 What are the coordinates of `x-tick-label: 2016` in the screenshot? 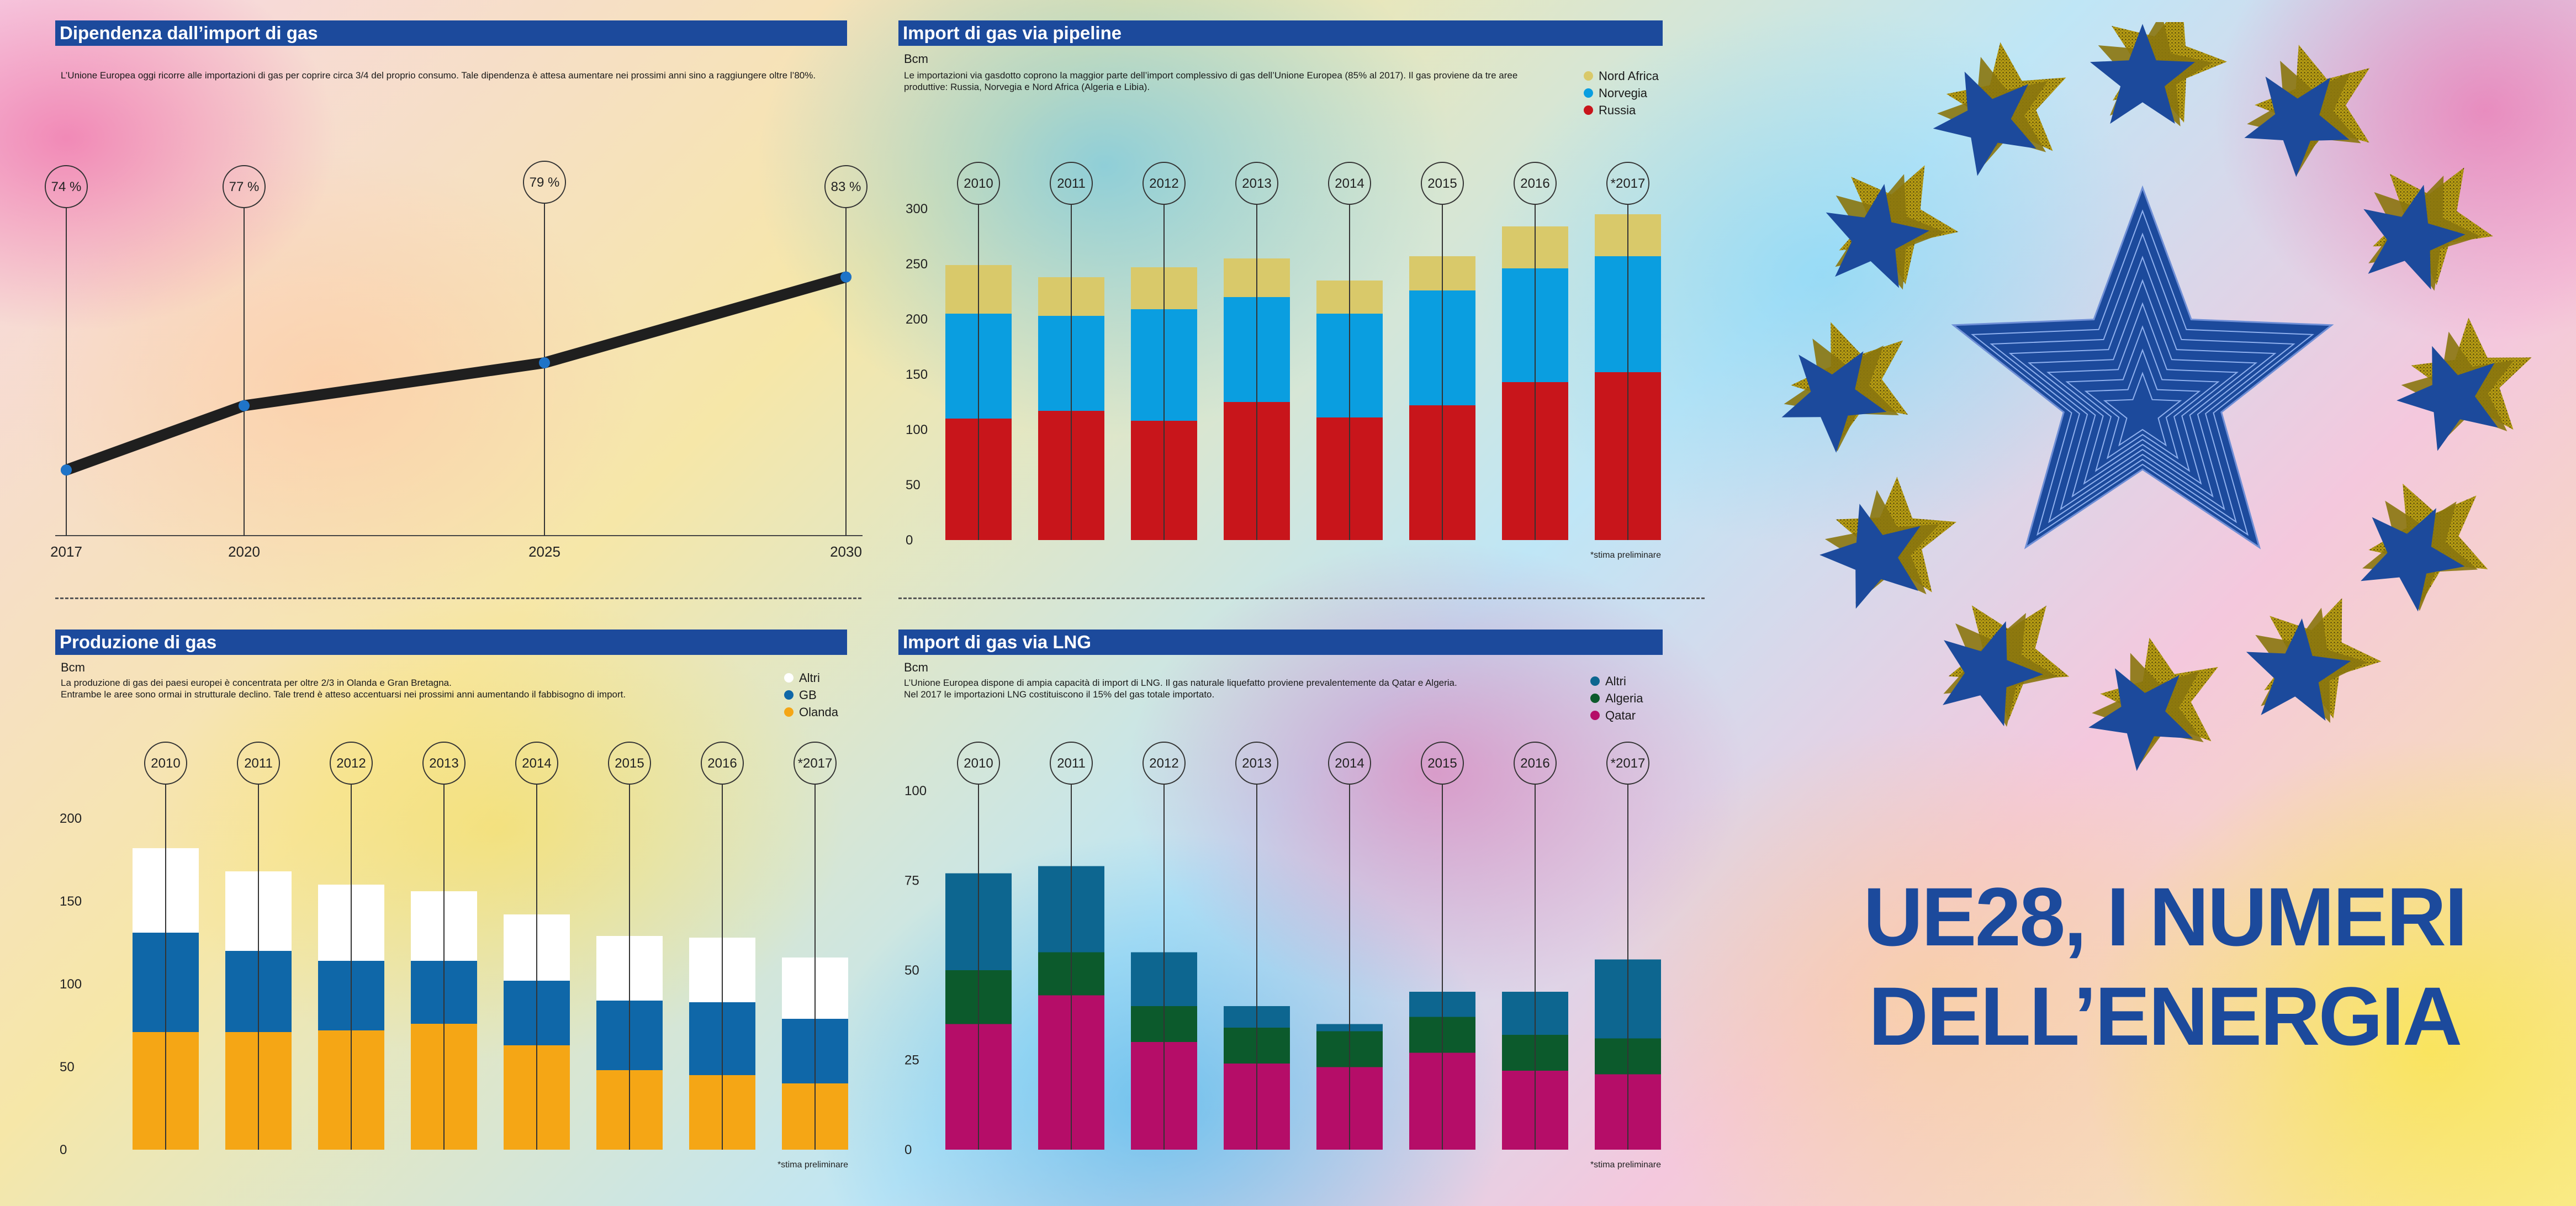 It's located at (1534, 183).